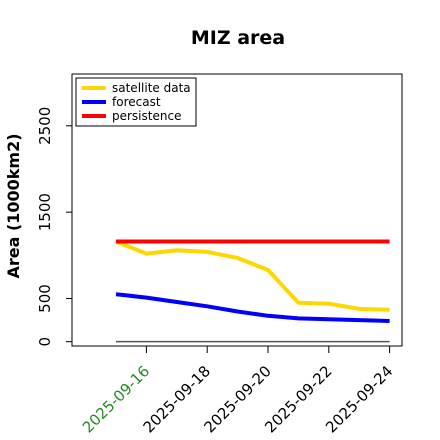 This screenshot has height=440, width=440. Describe the element at coordinates (13, 205) in the screenshot. I see `y-axis-label: Area (1000km2)` at that location.